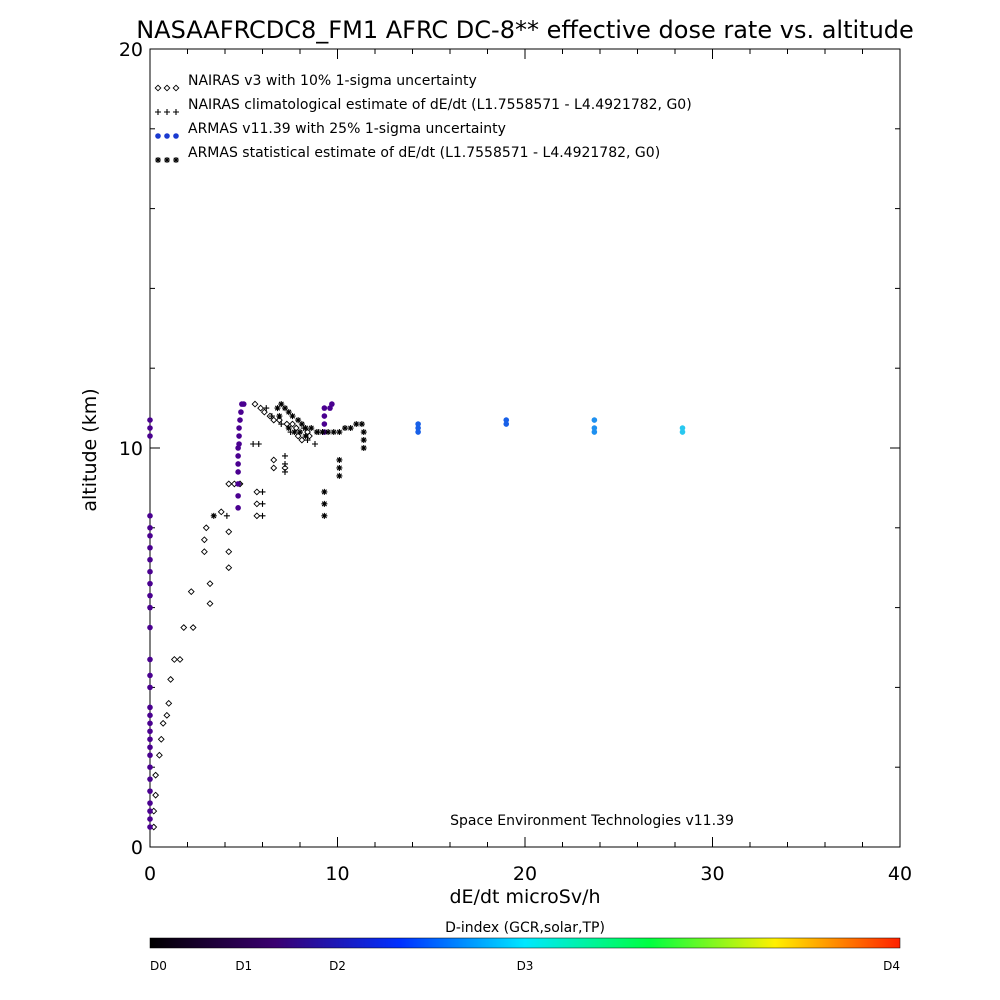 This screenshot has width=1000, height=1000. I want to click on credit-annotation: Space Environment Technologies v11.39, so click(592, 821).